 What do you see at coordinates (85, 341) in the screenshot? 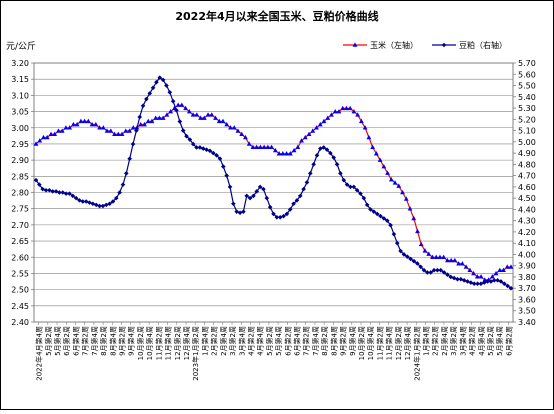
I see `x-tick-label: 7月第2周` at bounding box center [85, 341].